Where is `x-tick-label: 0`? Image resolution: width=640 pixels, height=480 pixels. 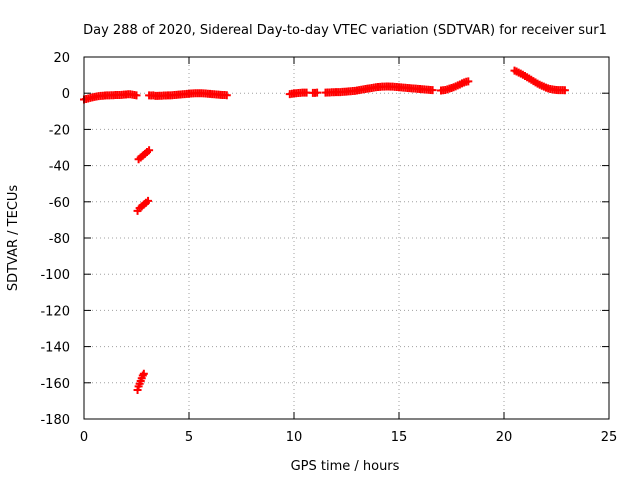 x-tick-label: 0 is located at coordinates (84, 437).